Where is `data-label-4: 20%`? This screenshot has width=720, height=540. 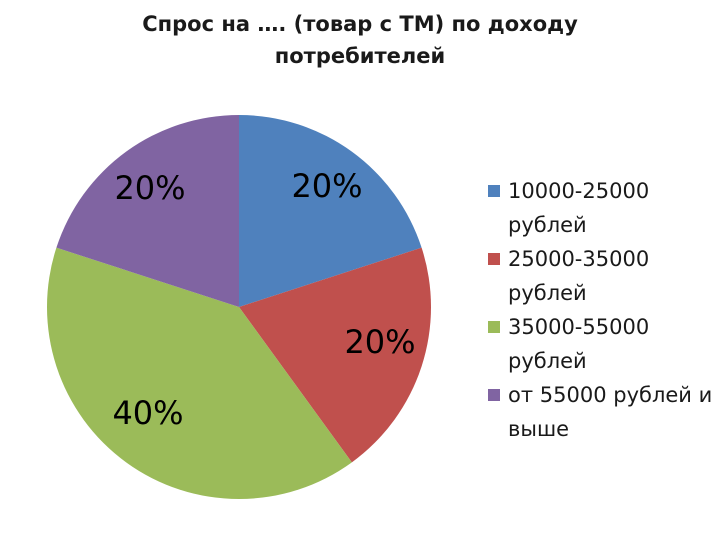 data-label-4: 20% is located at coordinates (149, 188).